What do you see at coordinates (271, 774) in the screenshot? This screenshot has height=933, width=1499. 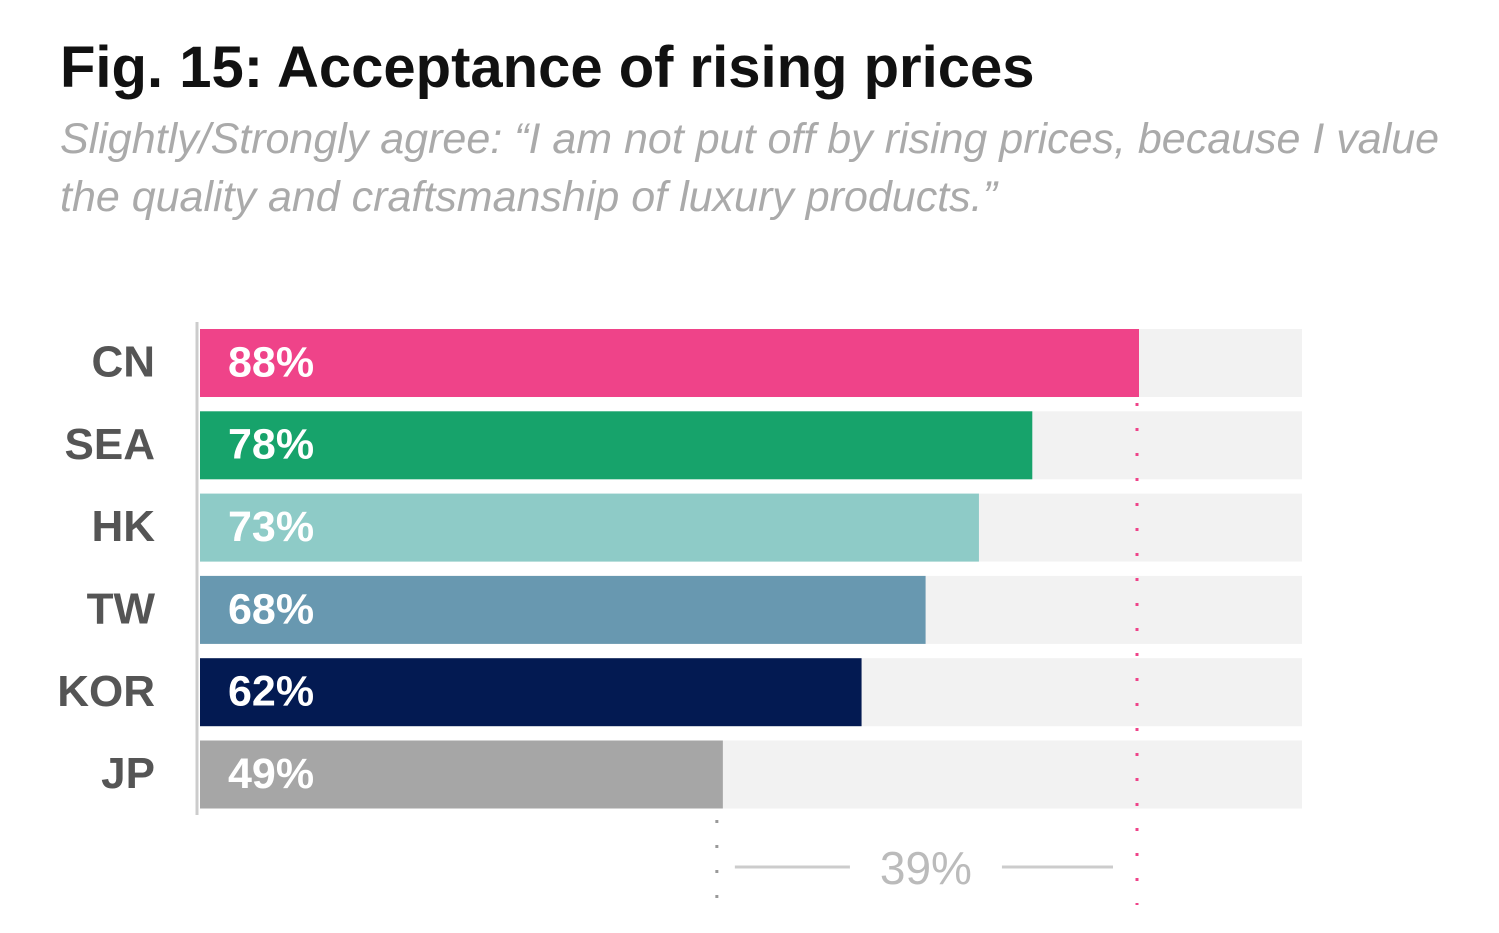 I see `value-label: 49%` at bounding box center [271, 774].